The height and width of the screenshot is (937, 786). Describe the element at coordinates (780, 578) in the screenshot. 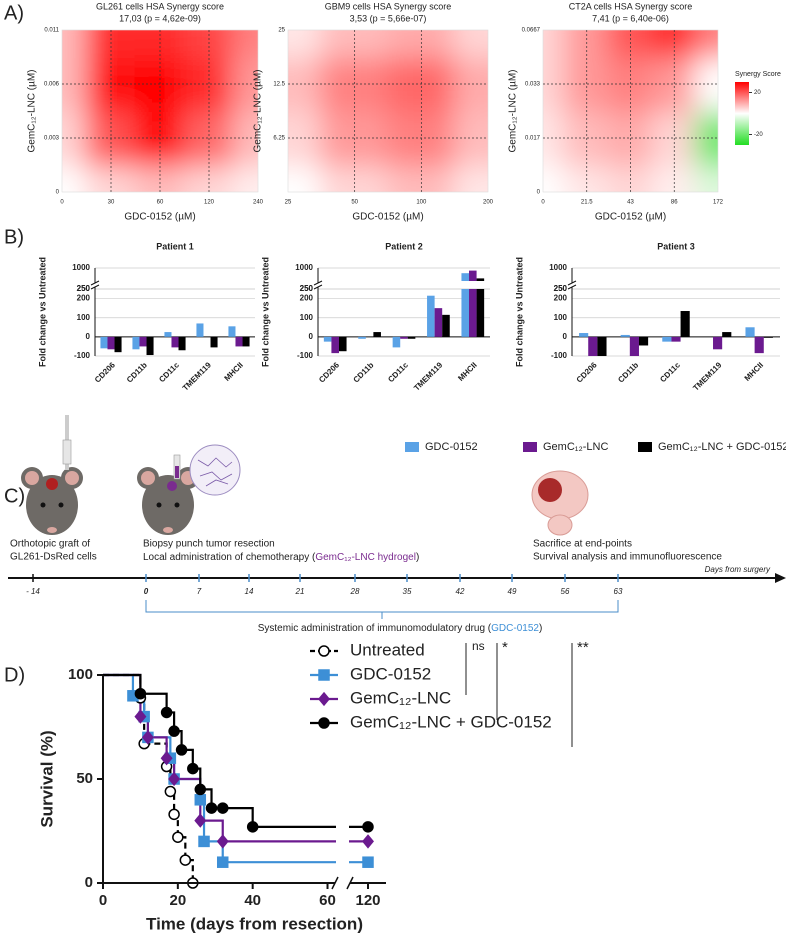

I see `arrow-head` at that location.